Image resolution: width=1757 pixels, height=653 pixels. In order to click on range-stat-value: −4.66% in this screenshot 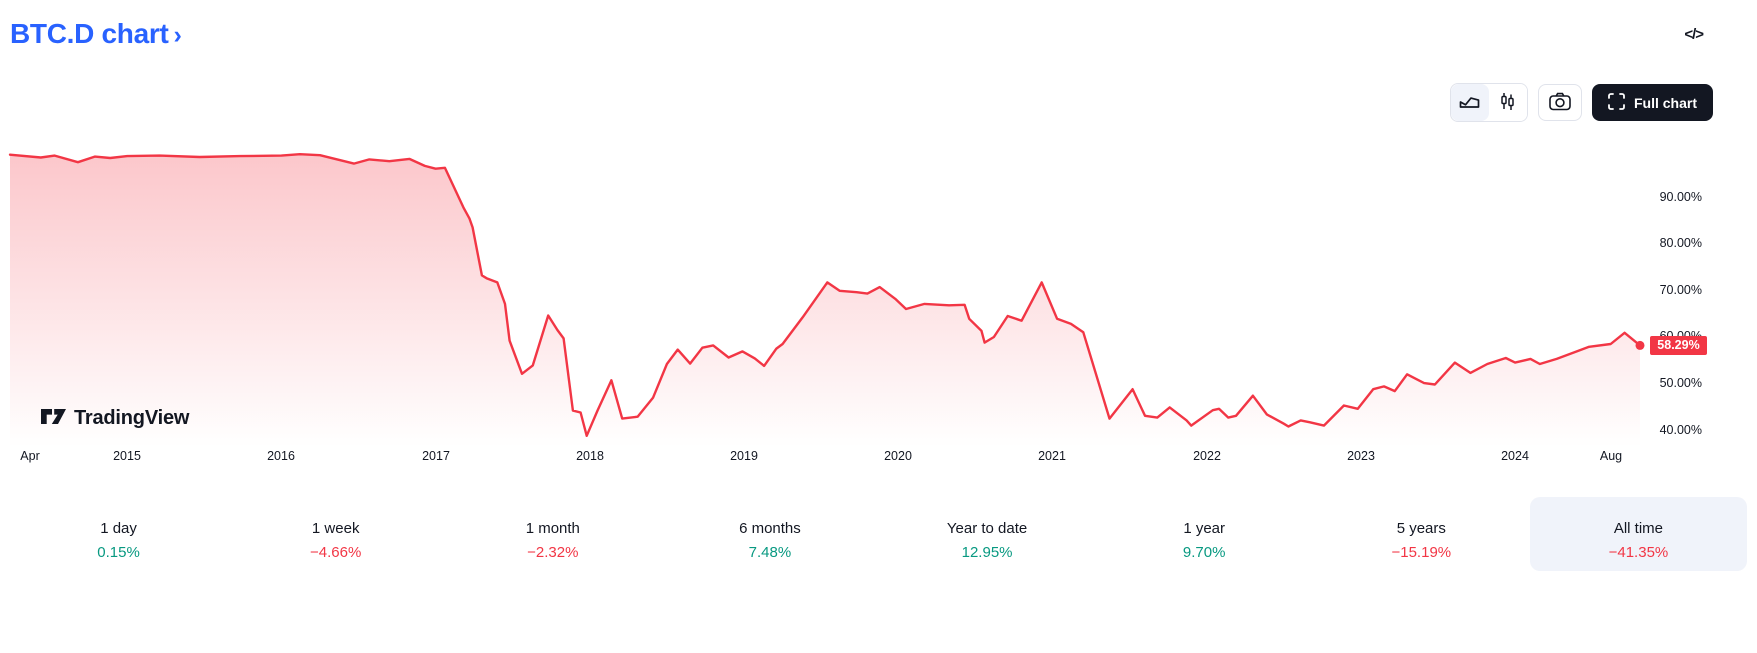, I will do `click(336, 552)`.